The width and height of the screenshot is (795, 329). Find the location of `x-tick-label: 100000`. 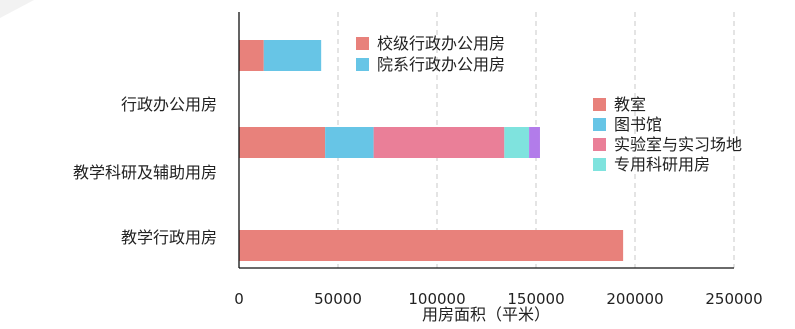

x-tick-label: 100000 is located at coordinates (436, 299).